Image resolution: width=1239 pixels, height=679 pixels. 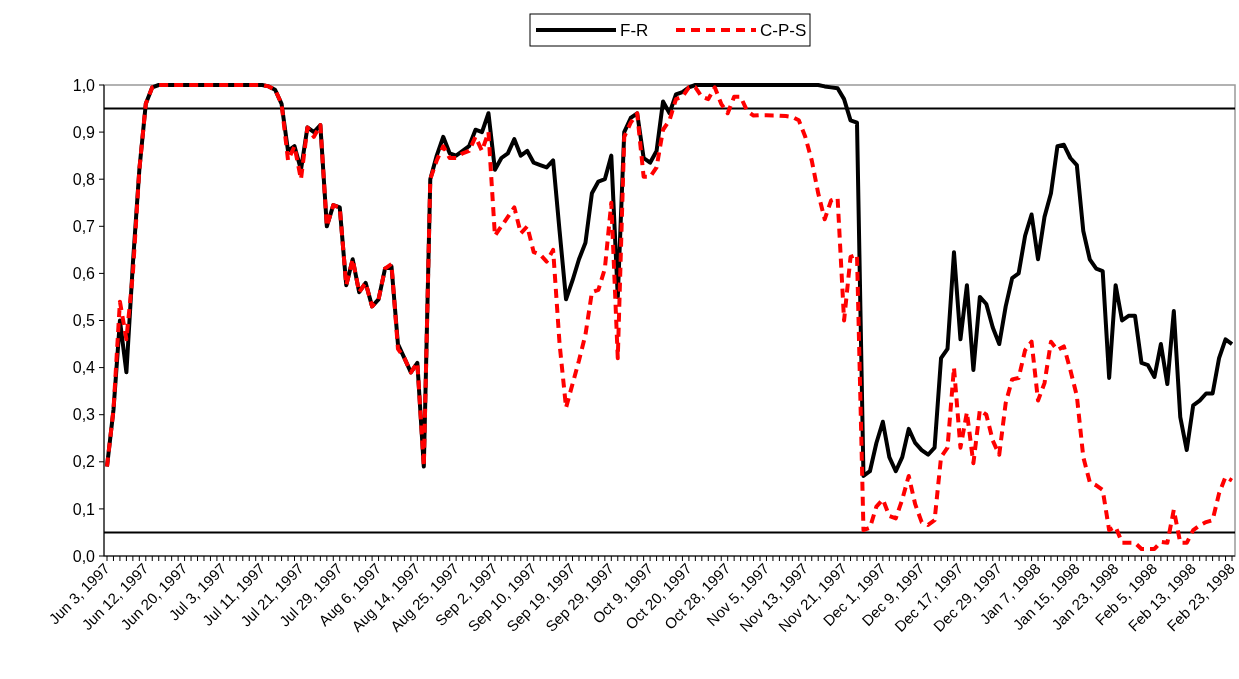 I want to click on legend-label: F-R, so click(x=634, y=30).